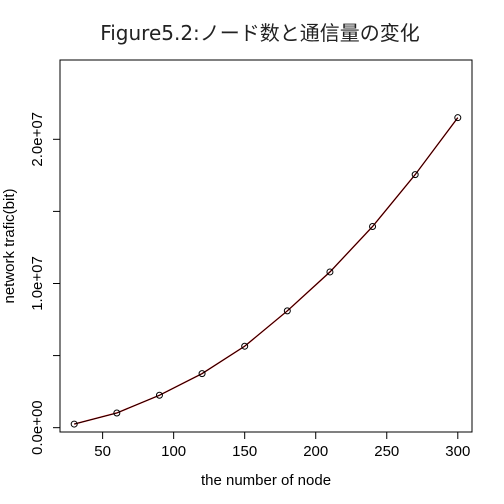 This screenshot has height=504, width=504. I want to click on x-tick-label: 250, so click(386, 451).